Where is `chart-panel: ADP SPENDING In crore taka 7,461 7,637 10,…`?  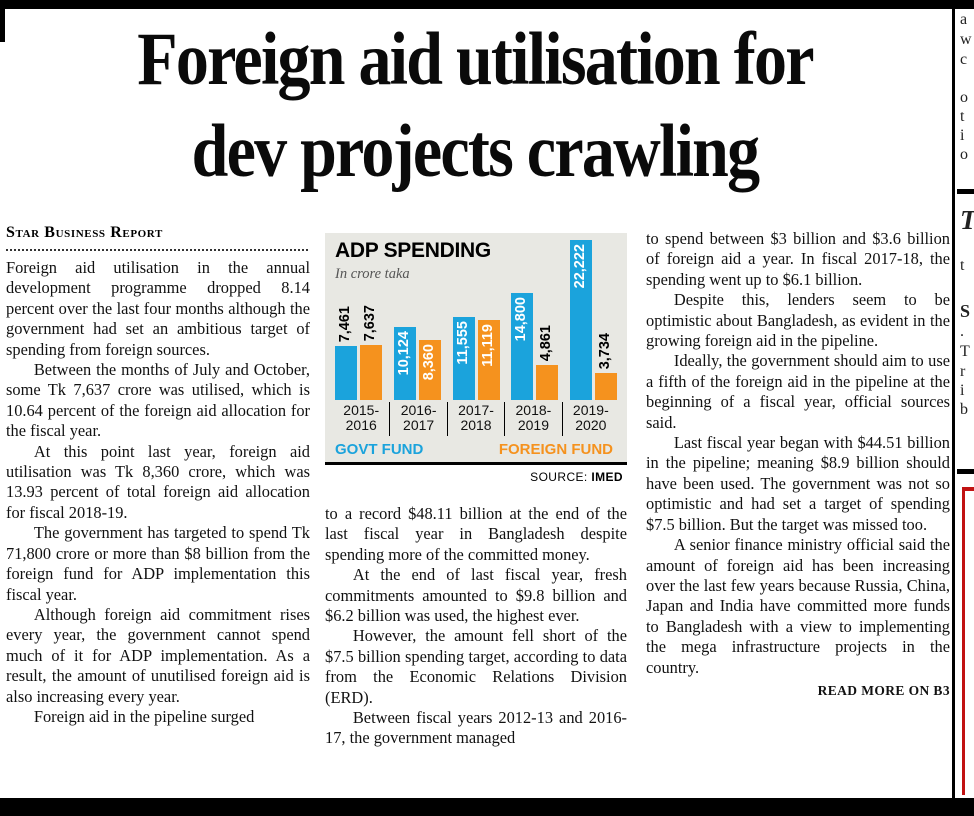
chart-panel: ADP SPENDING In crore taka 7,461 7,637 10,… is located at coordinates (476, 347).